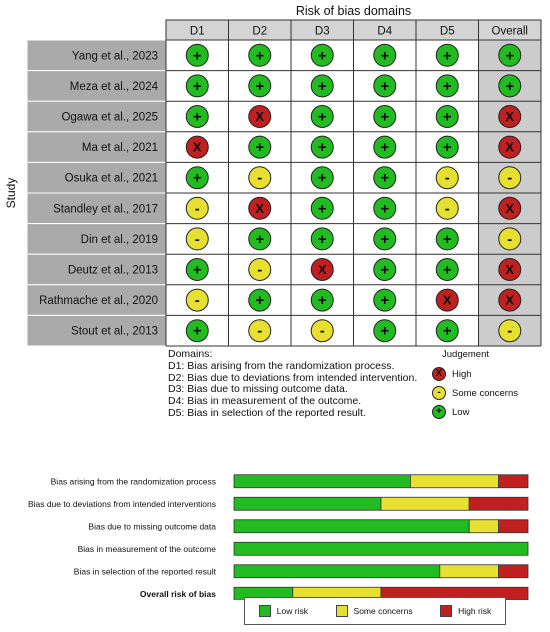 This screenshot has height=632, width=550. I want to click on study-label: Rathmache et al., 2020, so click(98, 301).